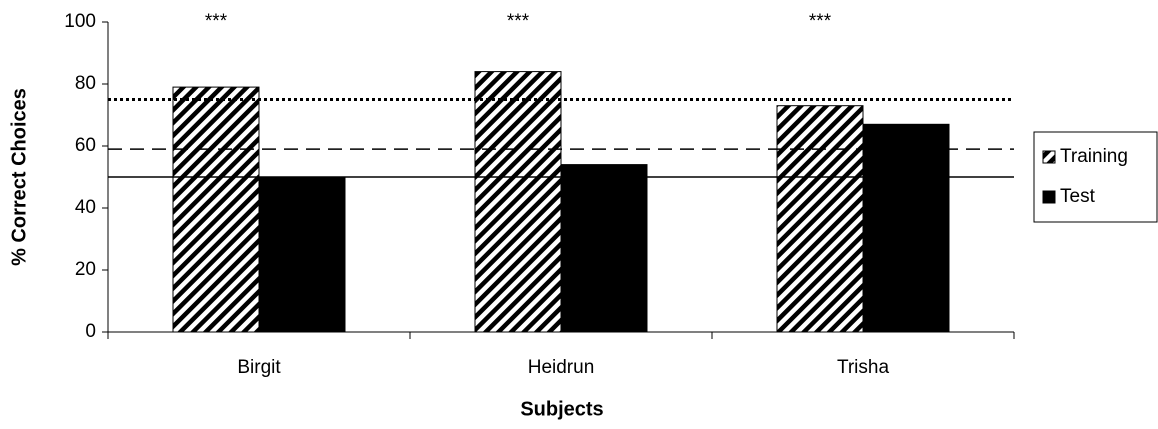 This screenshot has width=1158, height=429. Describe the element at coordinates (1078, 196) in the screenshot. I see `legend-label: Test` at that location.